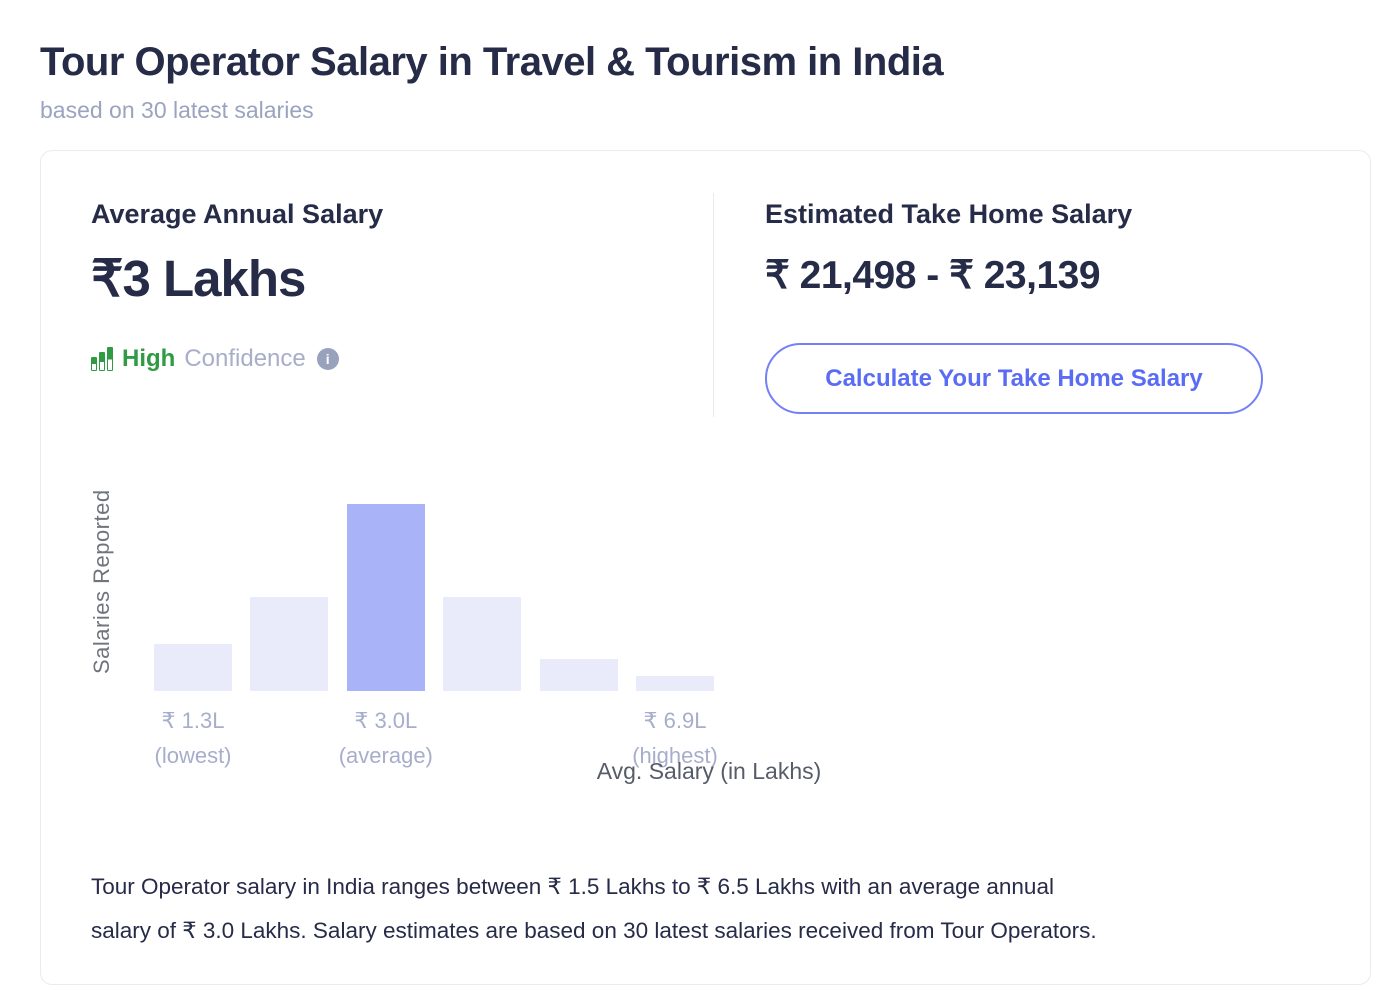  Describe the element at coordinates (385, 755) in the screenshot. I see `x-tick-sublabel: (average)` at that location.